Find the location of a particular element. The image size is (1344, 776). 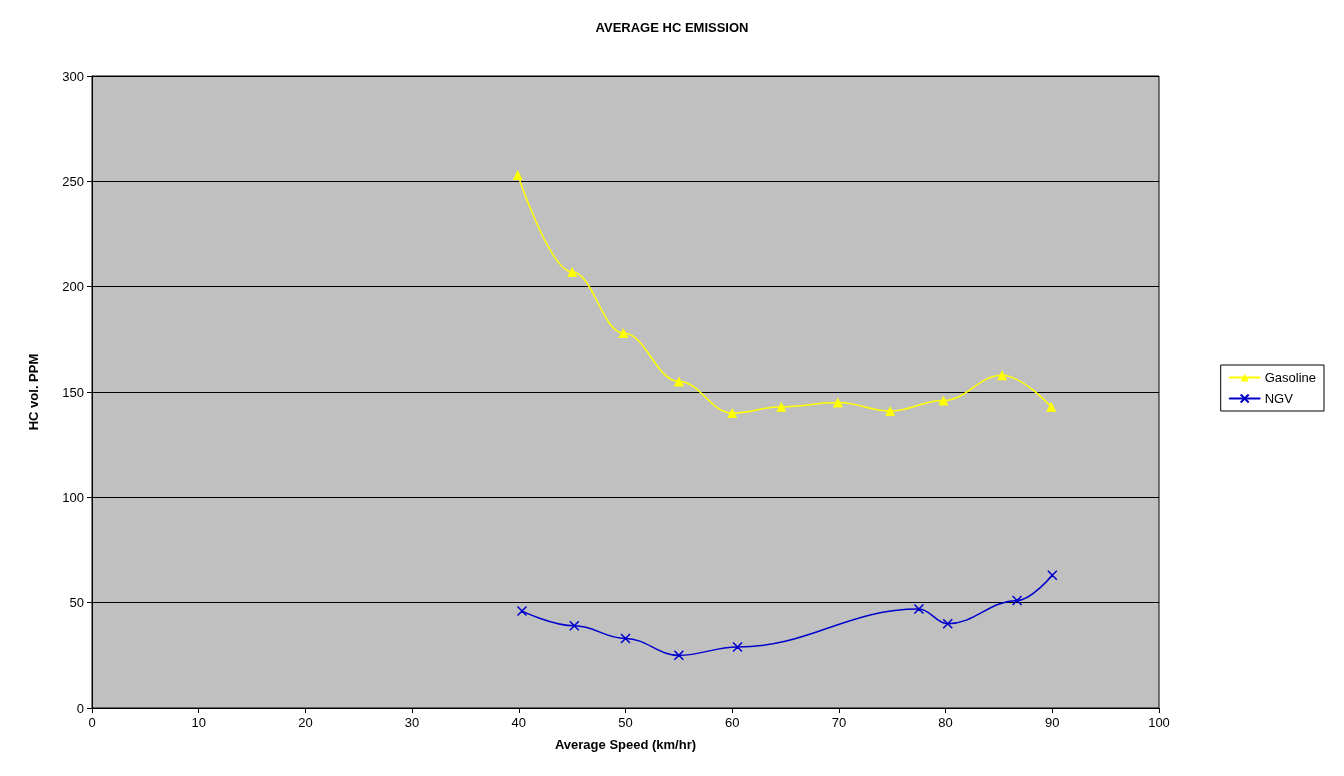

y-tick-label: 300 is located at coordinates (73, 76).